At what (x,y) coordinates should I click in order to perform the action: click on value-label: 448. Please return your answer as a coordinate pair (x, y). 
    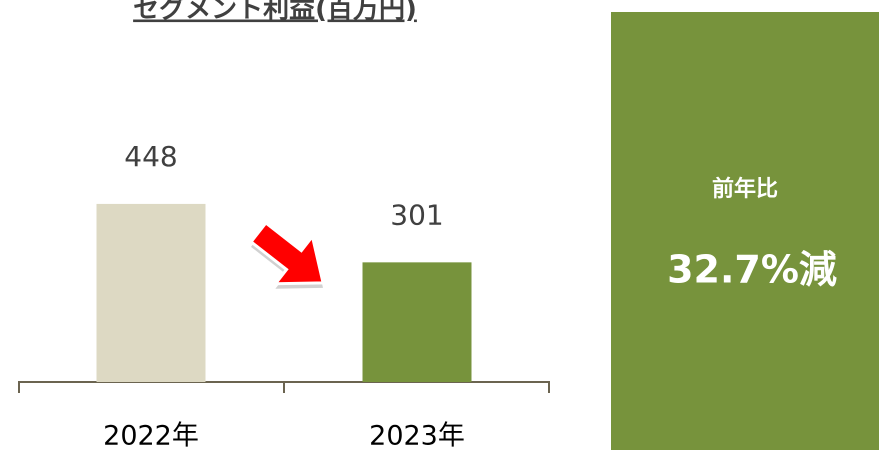
    Looking at the image, I should click on (150, 156).